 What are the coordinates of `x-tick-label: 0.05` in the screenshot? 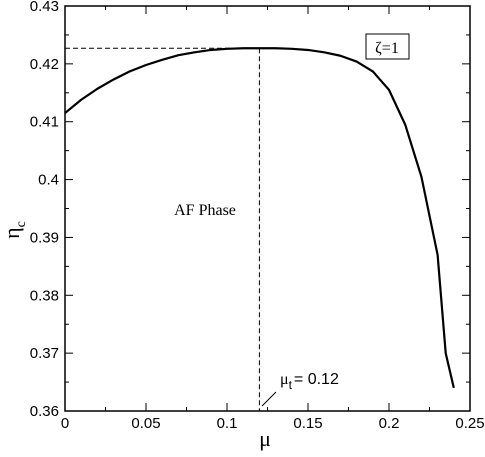 It's located at (145, 423).